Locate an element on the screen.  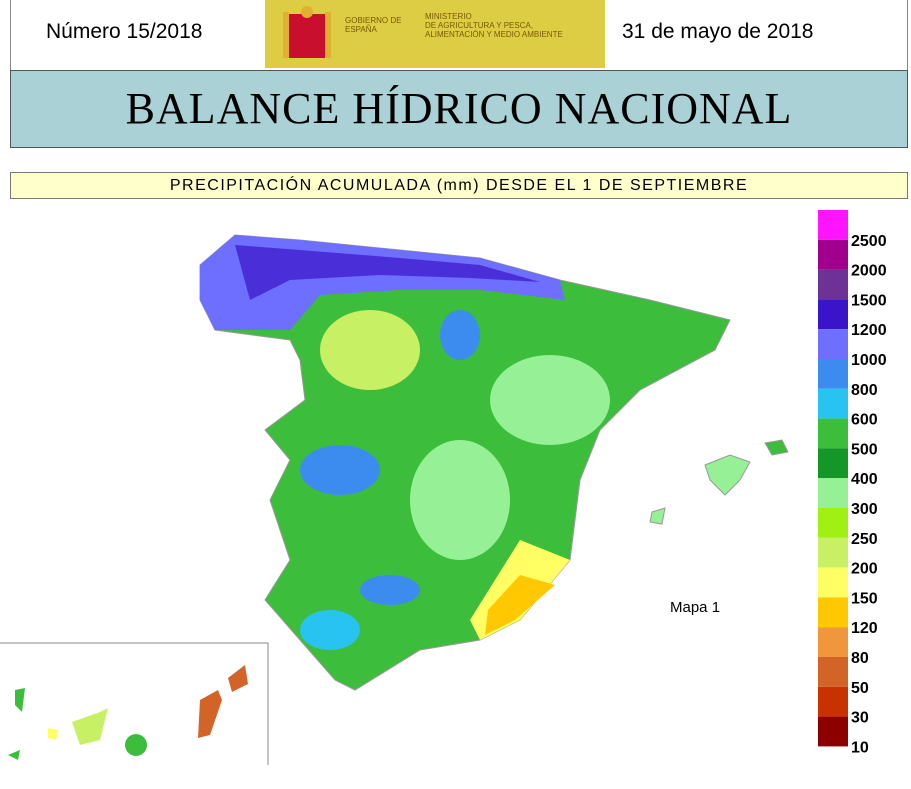
legend-label: 50 is located at coordinates (860, 688).